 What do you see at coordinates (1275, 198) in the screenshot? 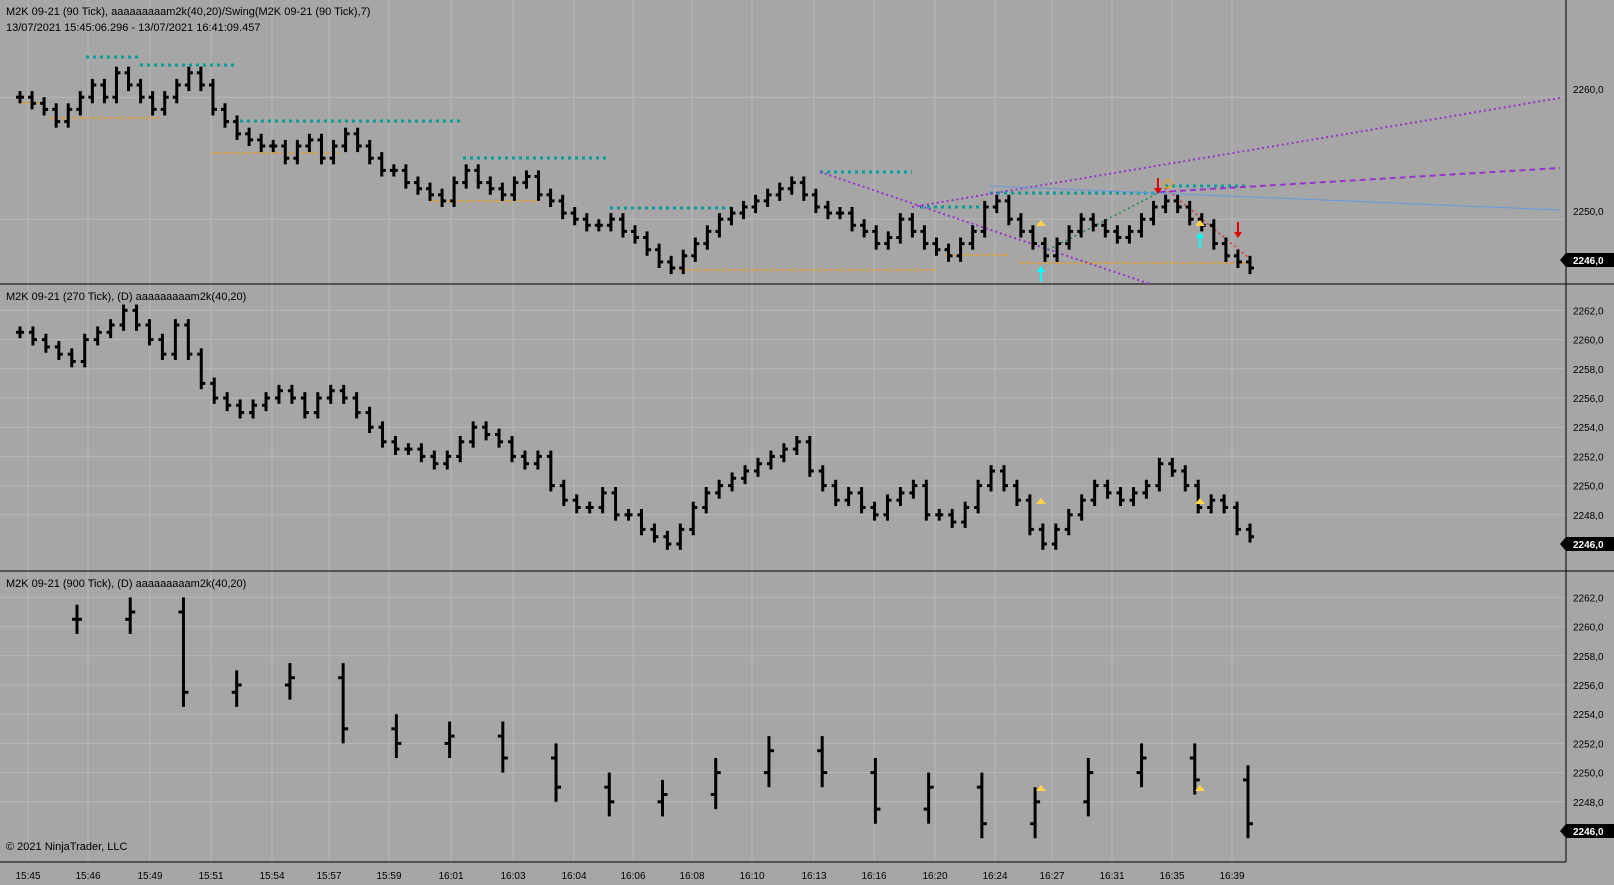
I see `trend-line-blue` at bounding box center [1275, 198].